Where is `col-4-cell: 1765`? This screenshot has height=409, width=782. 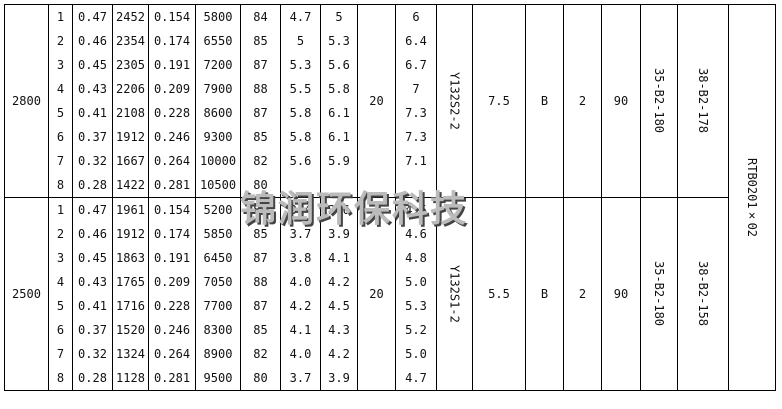 col-4-cell: 1765 is located at coordinates (130, 282).